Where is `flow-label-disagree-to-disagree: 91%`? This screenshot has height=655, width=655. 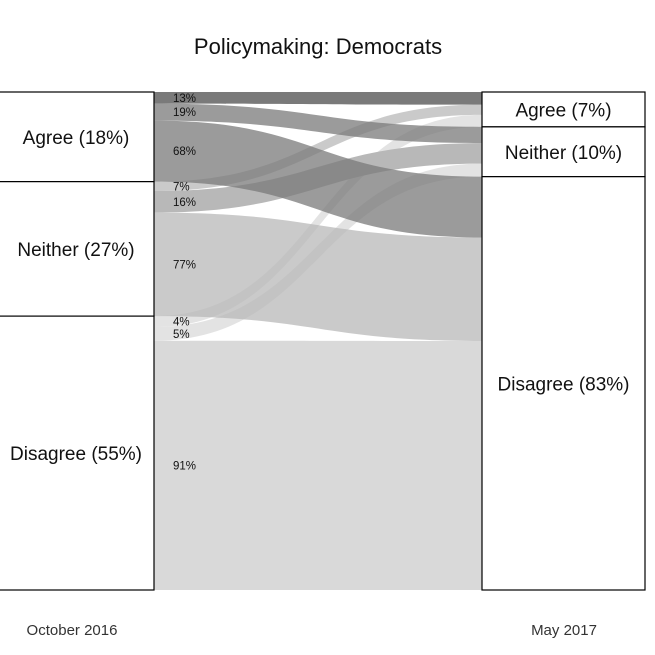 flow-label-disagree-to-disagree: 91% is located at coordinates (184, 466).